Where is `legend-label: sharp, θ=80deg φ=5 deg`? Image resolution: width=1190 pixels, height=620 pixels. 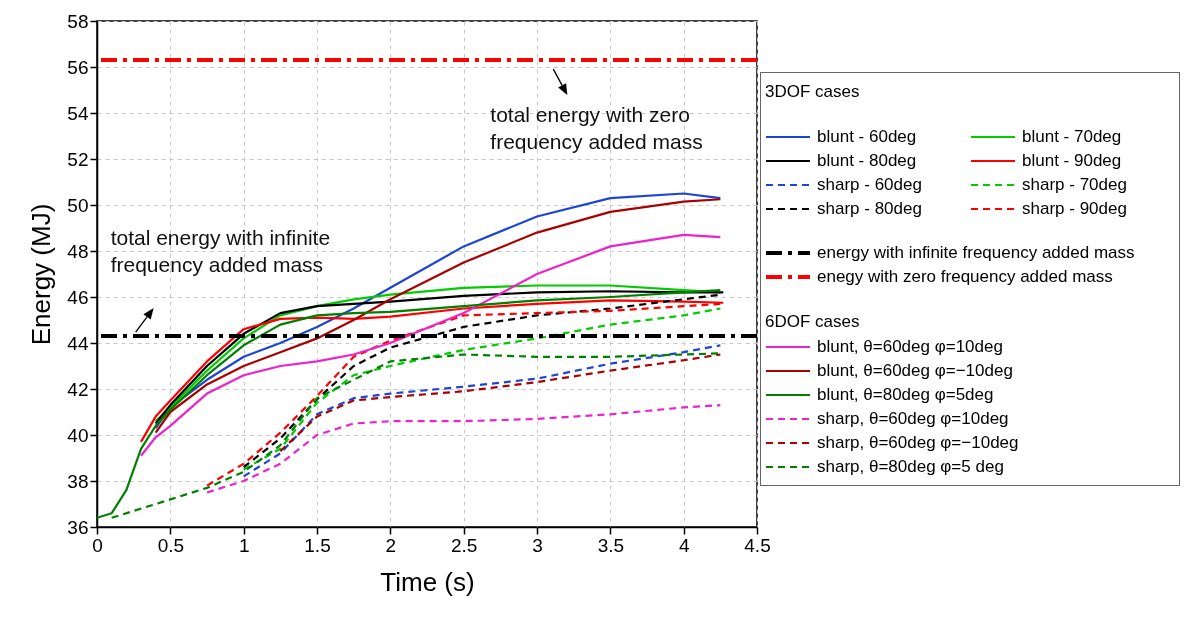 legend-label: sharp, θ=80deg φ=5 deg is located at coordinates (910, 467).